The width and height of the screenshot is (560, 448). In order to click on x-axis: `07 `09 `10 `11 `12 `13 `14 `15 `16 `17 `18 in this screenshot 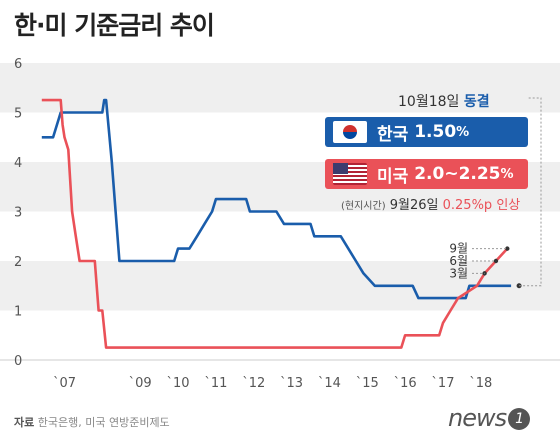, I will do `click(272, 383)`.